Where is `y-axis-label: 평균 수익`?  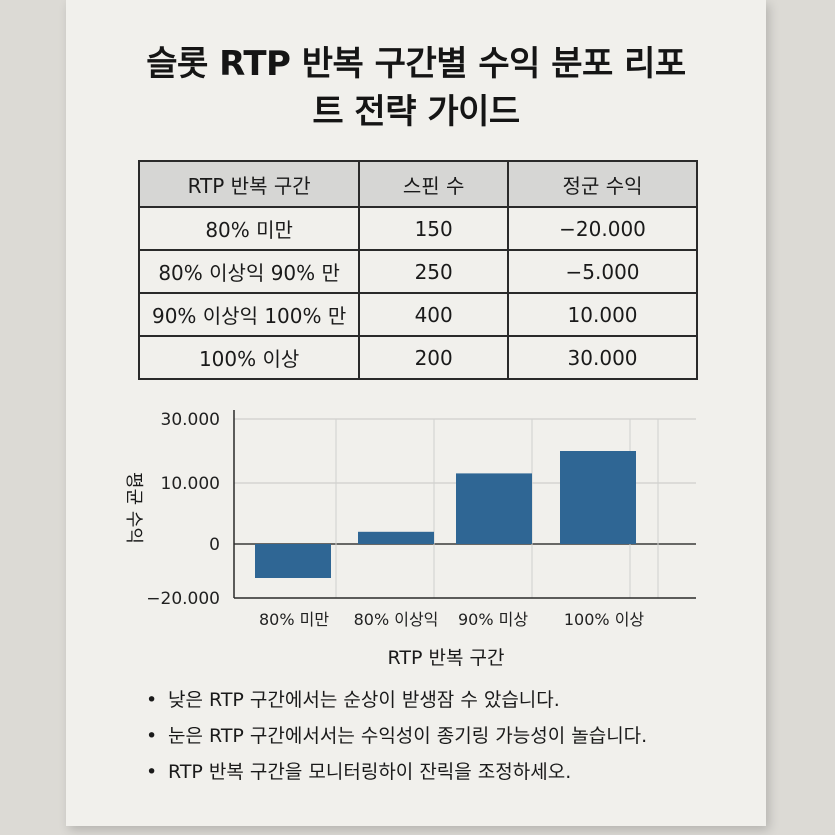 y-axis-label: 평균 수익 is located at coordinates (133, 508).